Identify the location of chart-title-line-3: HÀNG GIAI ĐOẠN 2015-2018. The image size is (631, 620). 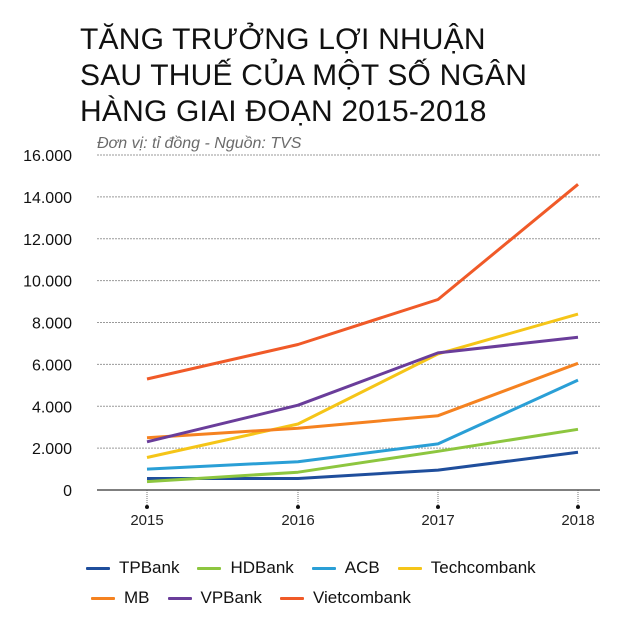
(283, 111).